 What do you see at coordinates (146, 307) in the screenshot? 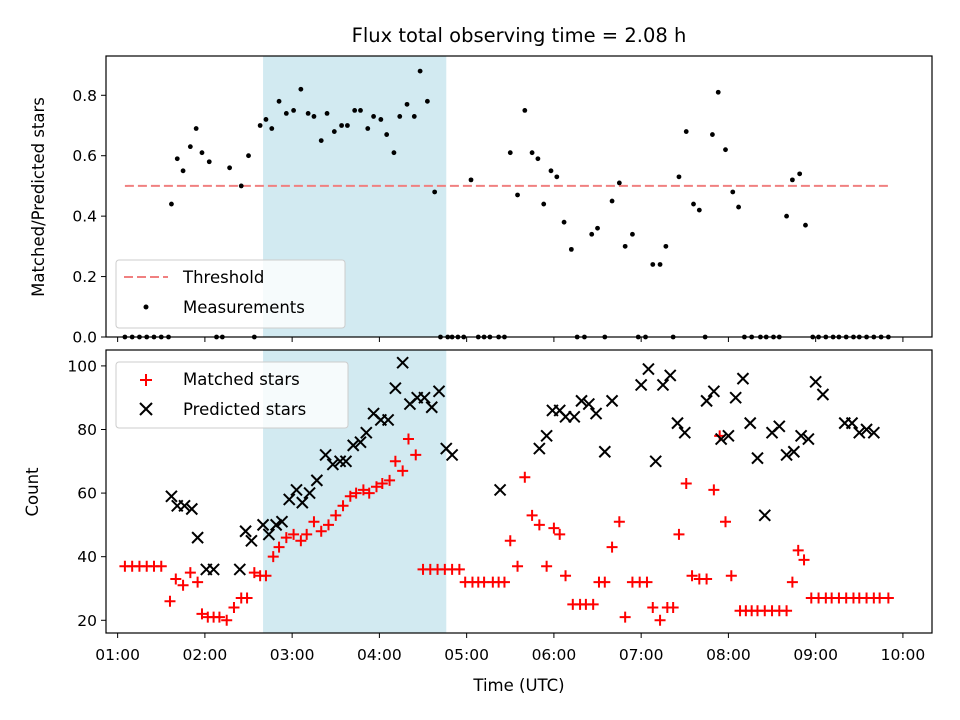
I see `measurements-legend-swatch` at bounding box center [146, 307].